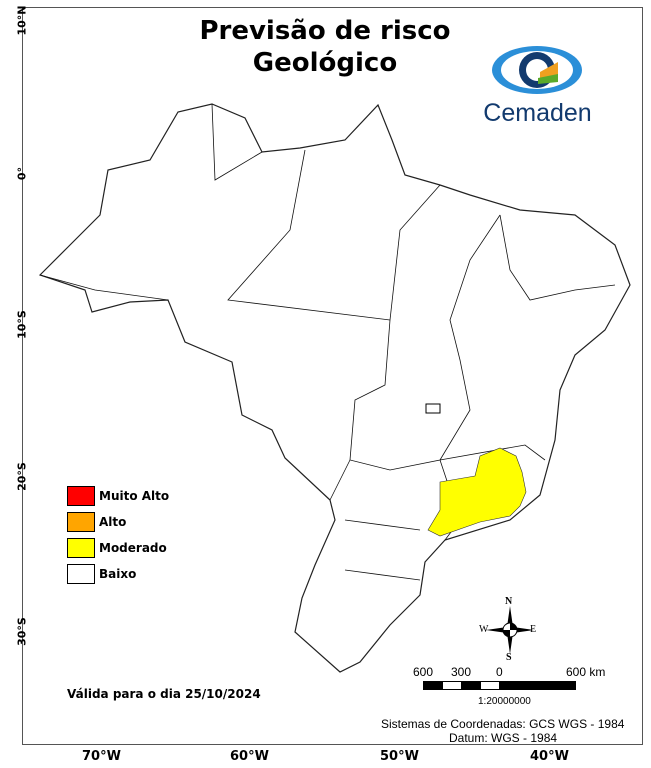 This screenshot has width=651, height=768. I want to click on lat-label: 20°S, so click(22, 476).